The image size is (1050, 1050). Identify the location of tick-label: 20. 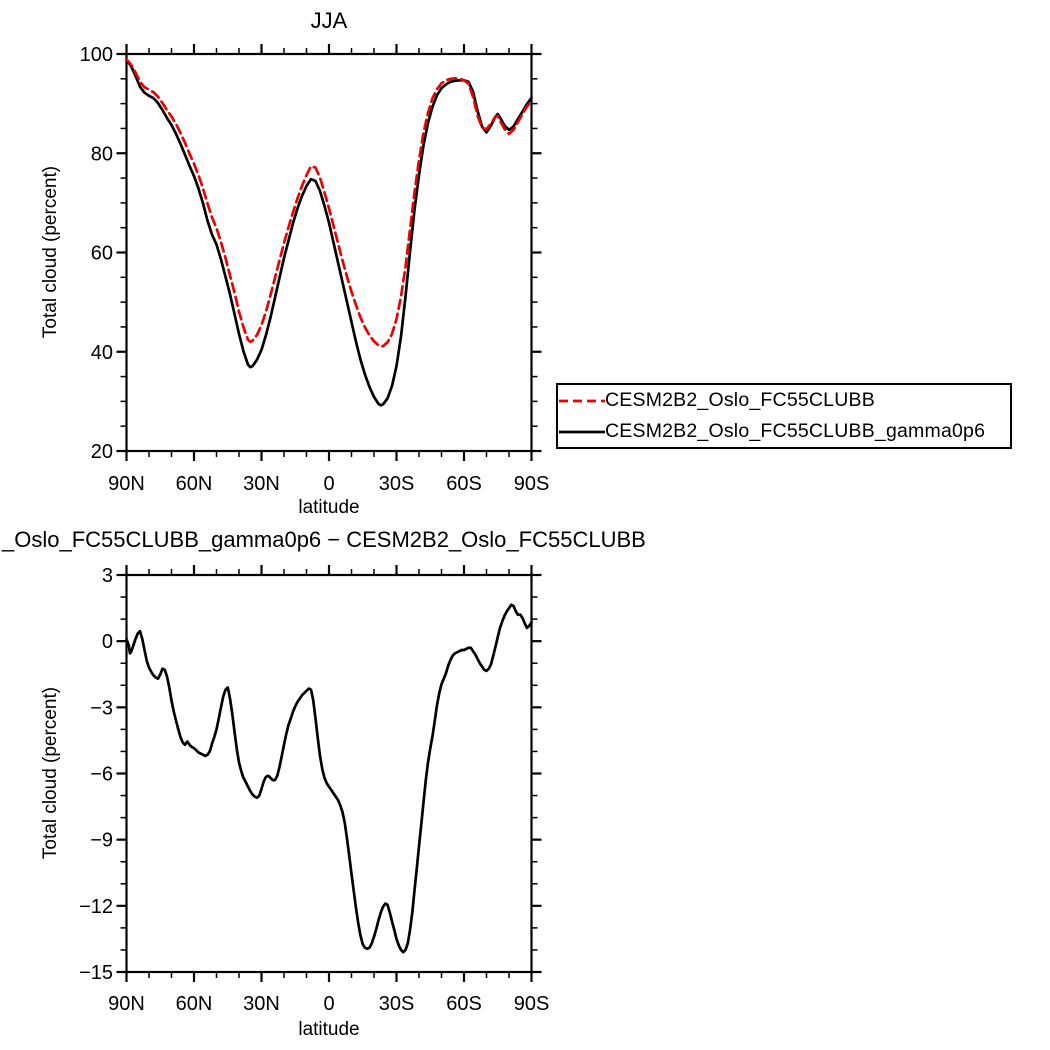
(102, 452).